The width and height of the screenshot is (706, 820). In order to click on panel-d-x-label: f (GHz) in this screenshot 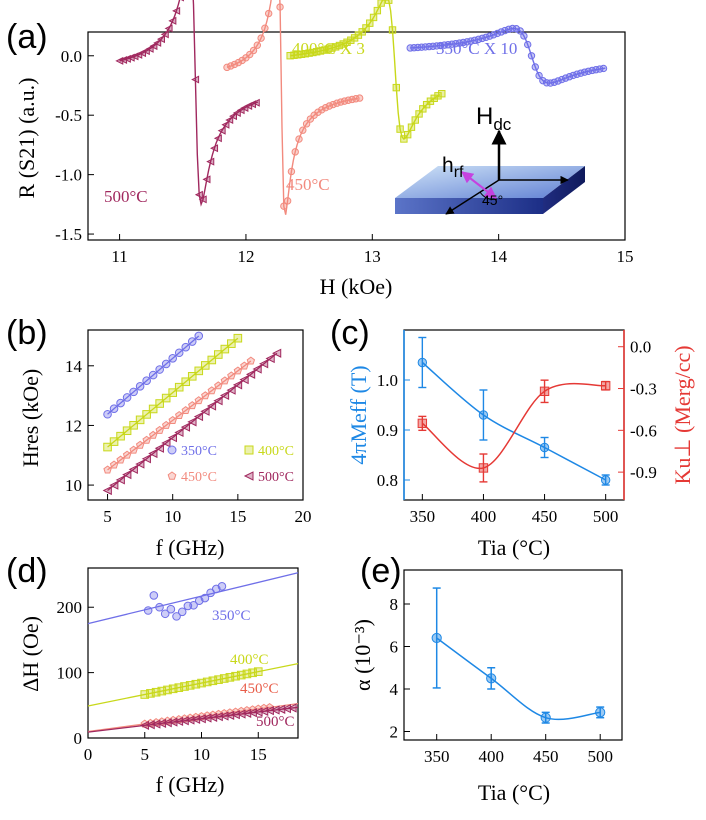, I will do `click(189, 784)`.